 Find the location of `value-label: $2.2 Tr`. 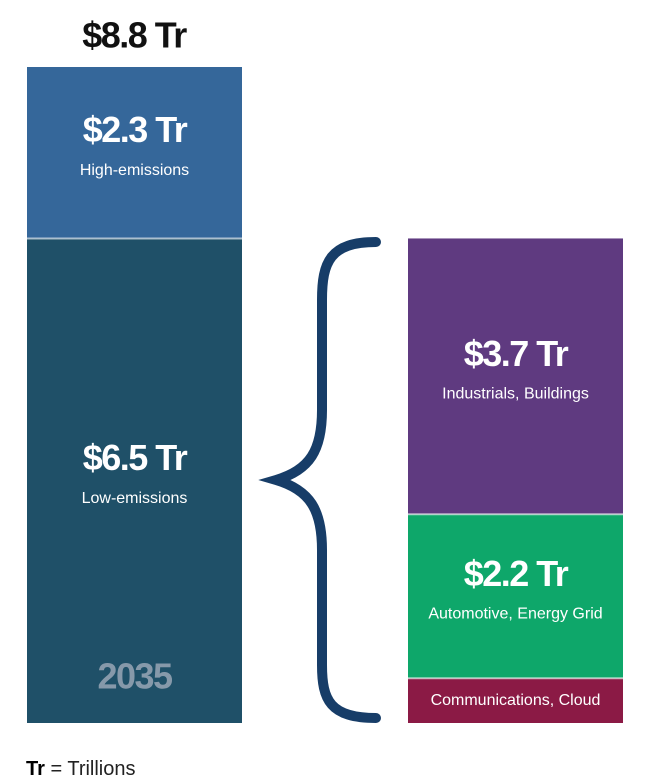

value-label: $2.2 Tr is located at coordinates (516, 573).